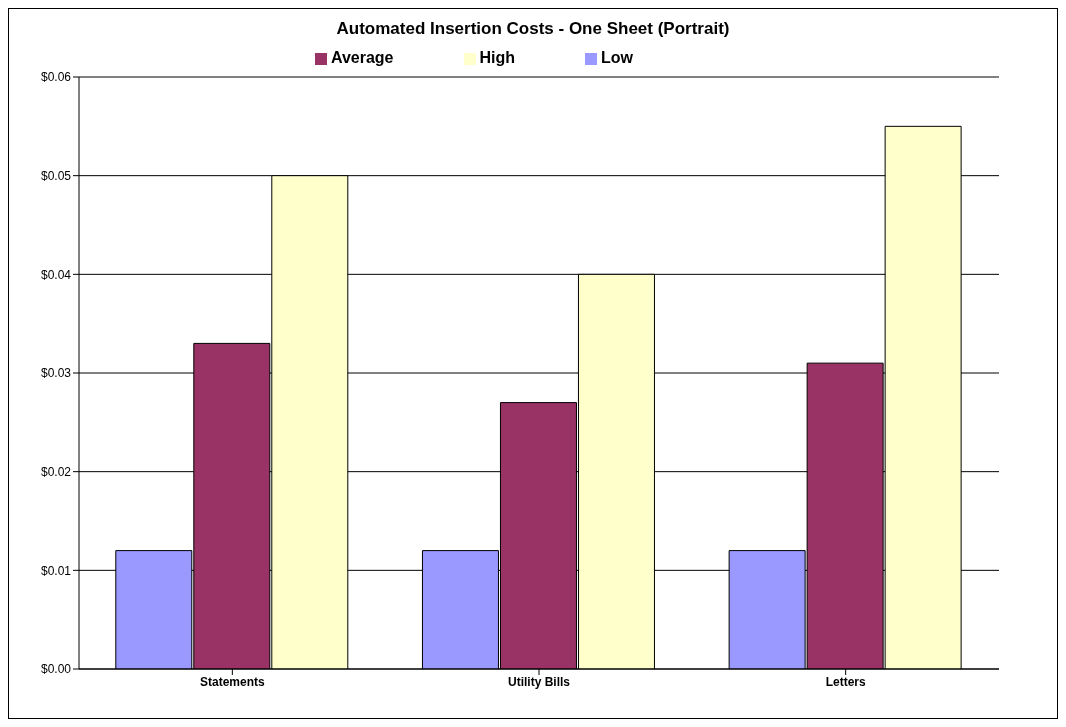 The image size is (1066, 727). What do you see at coordinates (617, 57) in the screenshot?
I see `legend-label: Low` at bounding box center [617, 57].